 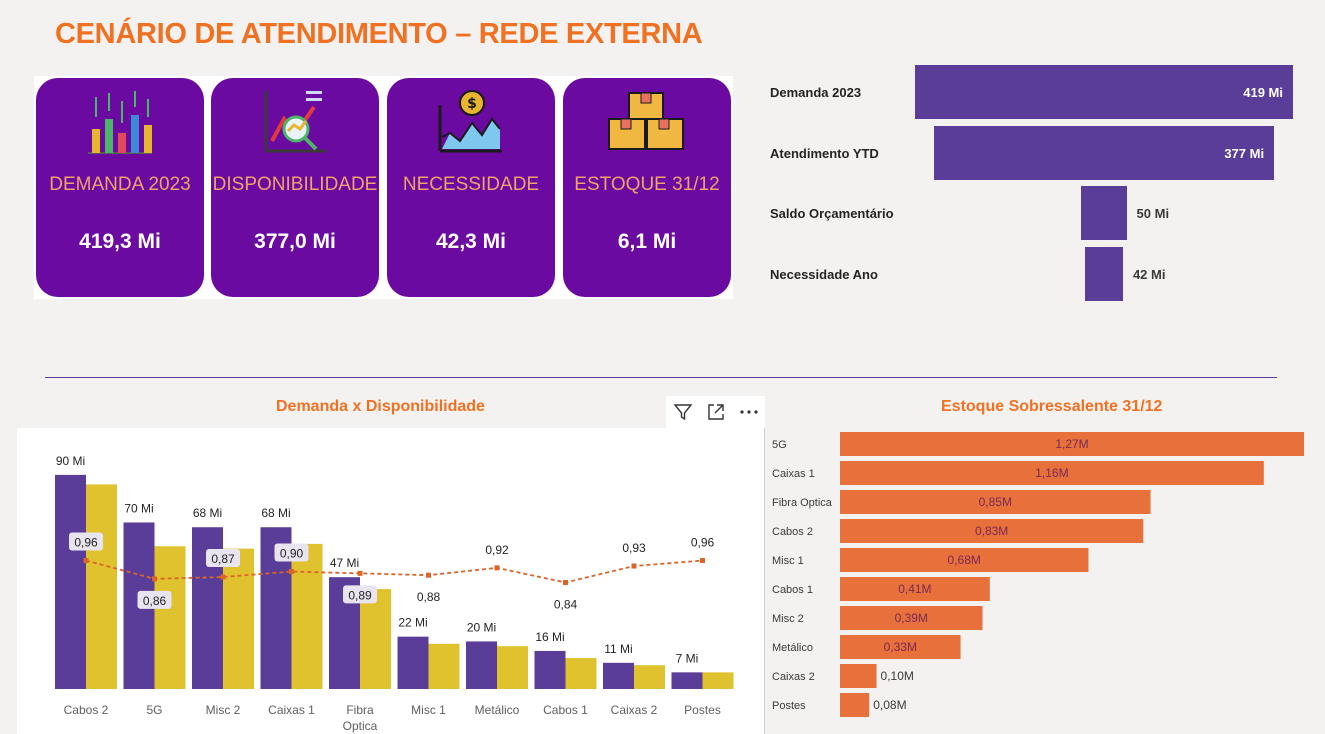 What do you see at coordinates (70, 461) in the screenshot?
I see `bar-data-label: 90 Mi` at bounding box center [70, 461].